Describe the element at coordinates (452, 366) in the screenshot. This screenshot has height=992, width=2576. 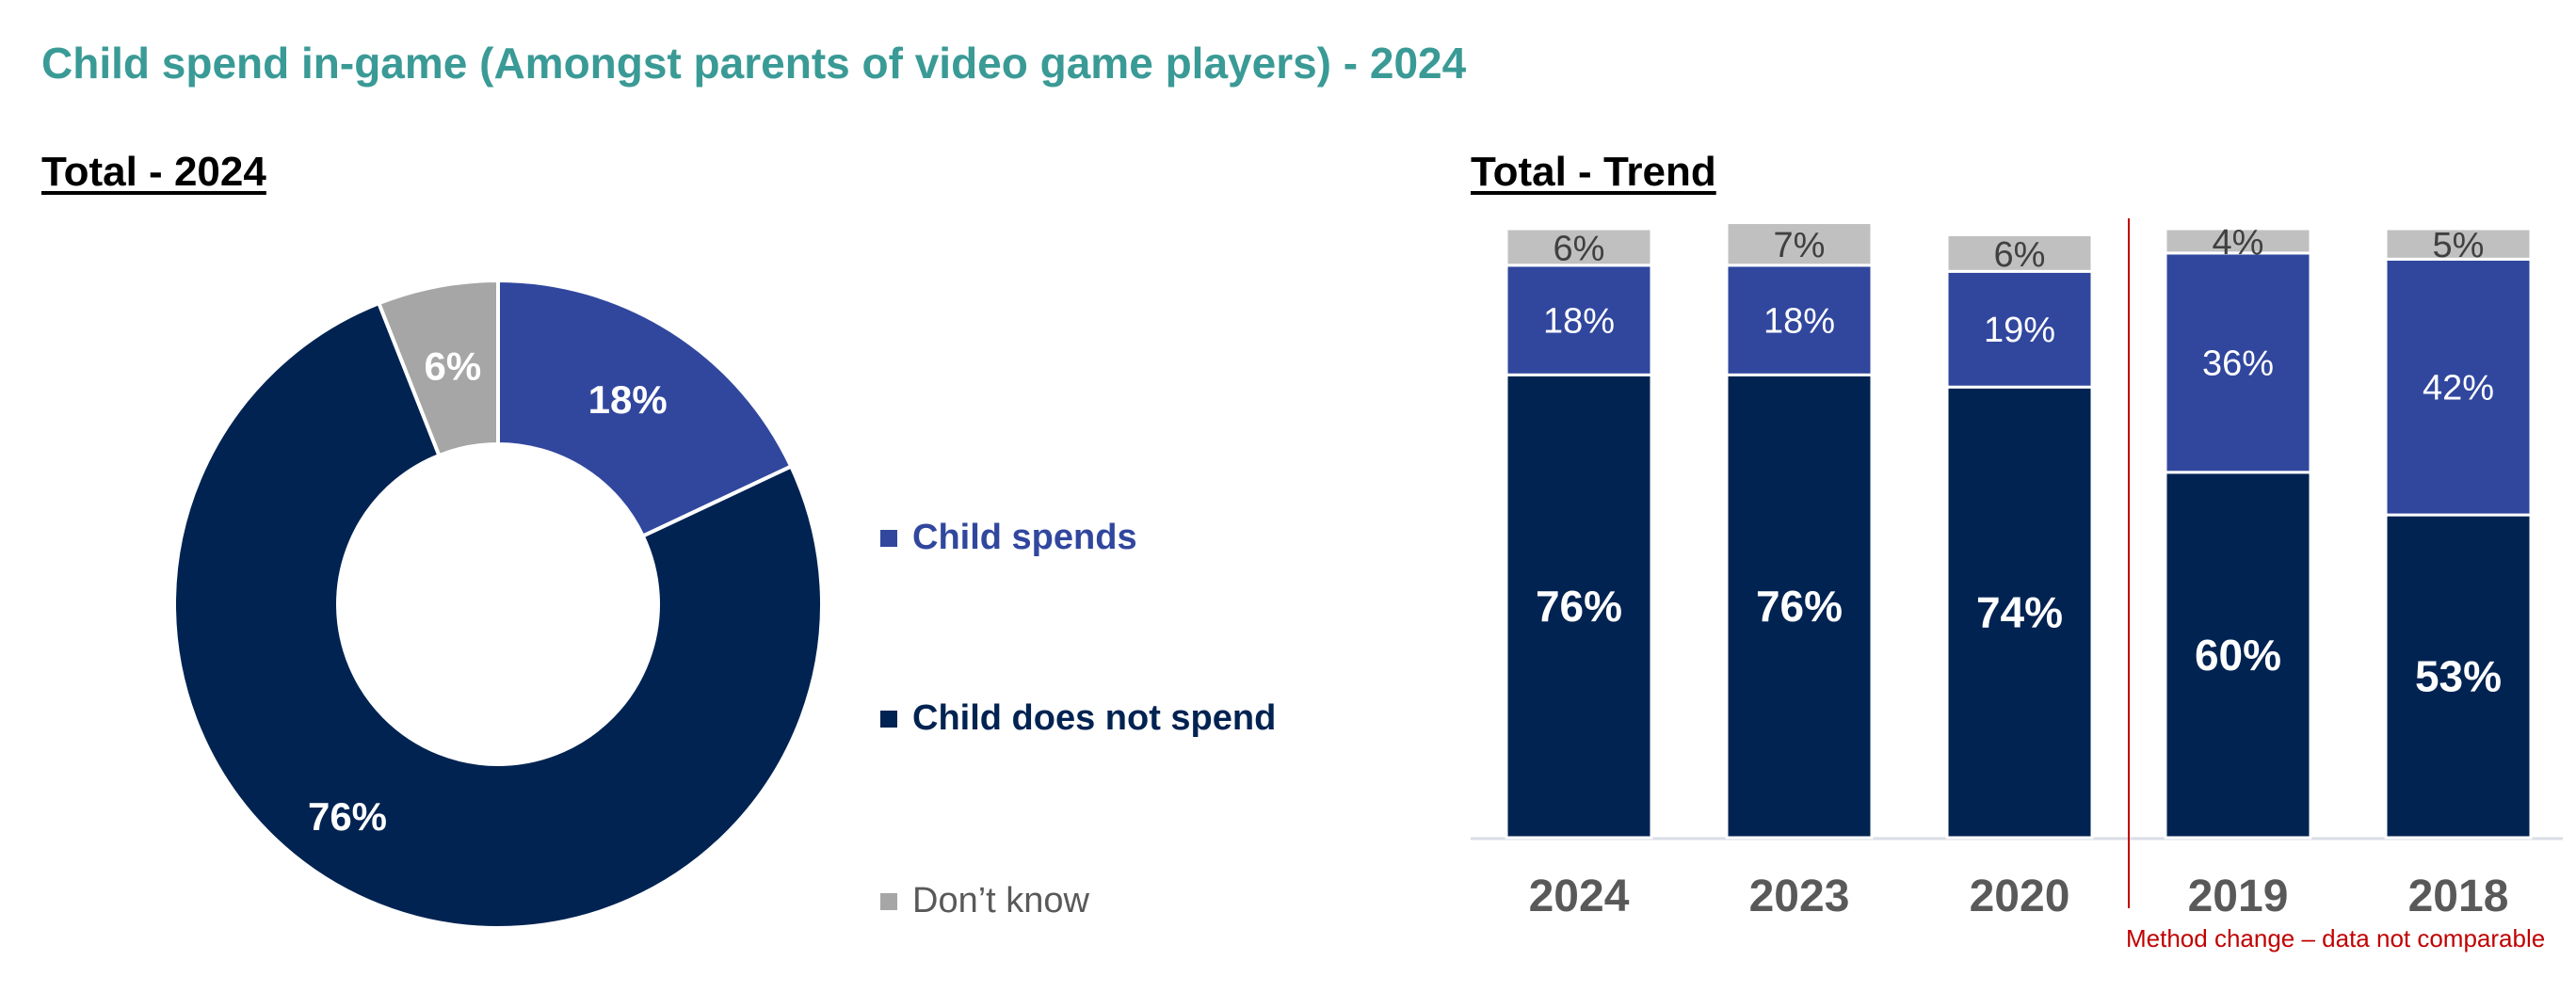
I see `donut-slice-label: 6%` at that location.